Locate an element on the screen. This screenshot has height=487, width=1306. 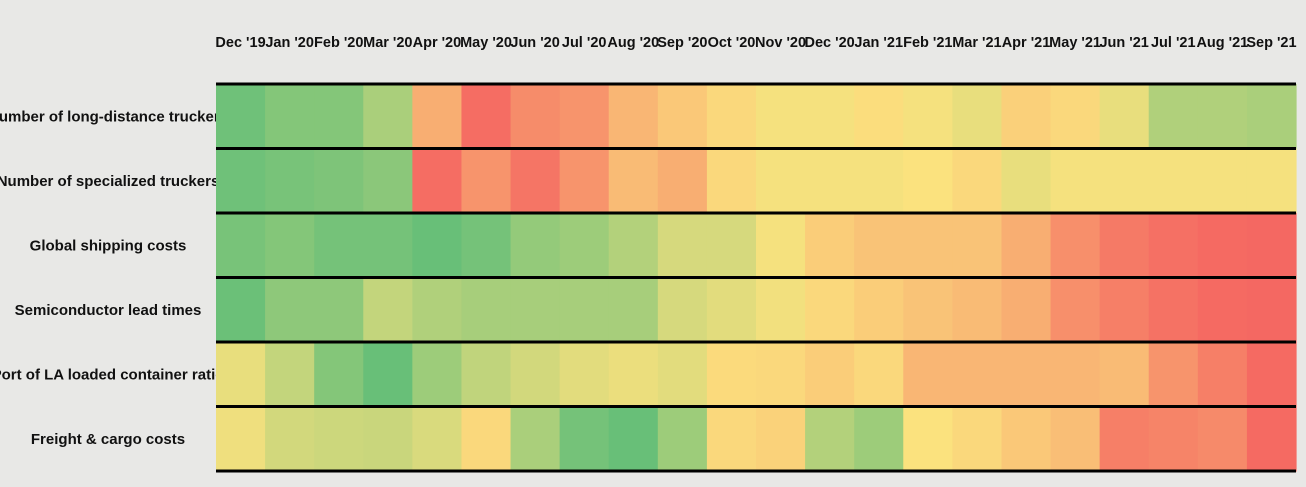
row-label: Number of specialized truckers is located at coordinates (109, 181).